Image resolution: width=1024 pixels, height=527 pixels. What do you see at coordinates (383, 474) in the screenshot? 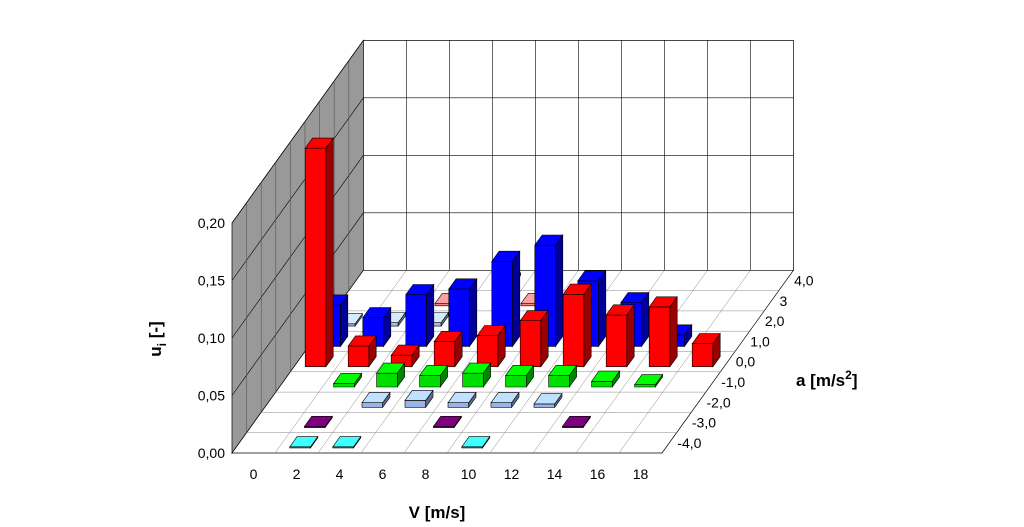
I see `x-tick-label: 6` at bounding box center [383, 474].